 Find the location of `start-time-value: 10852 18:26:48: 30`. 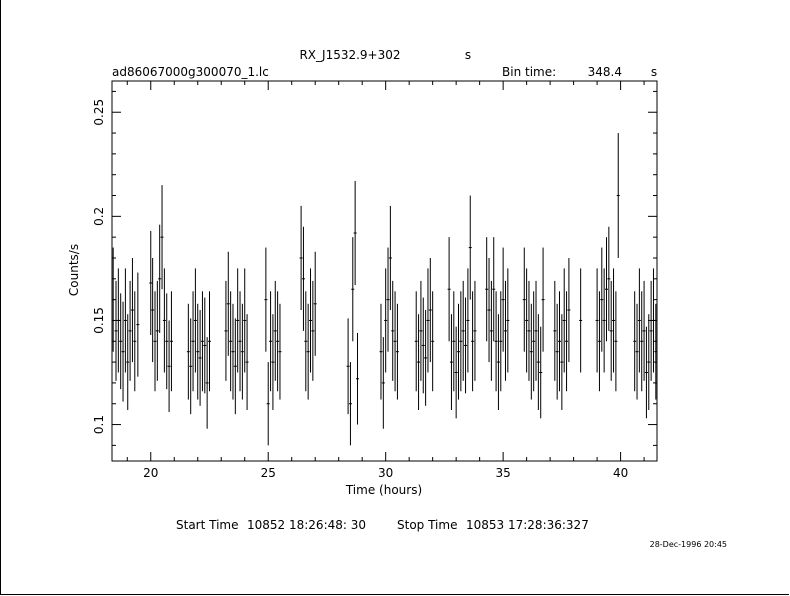

start-time-value: 10852 18:26:48: 30 is located at coordinates (306, 525).